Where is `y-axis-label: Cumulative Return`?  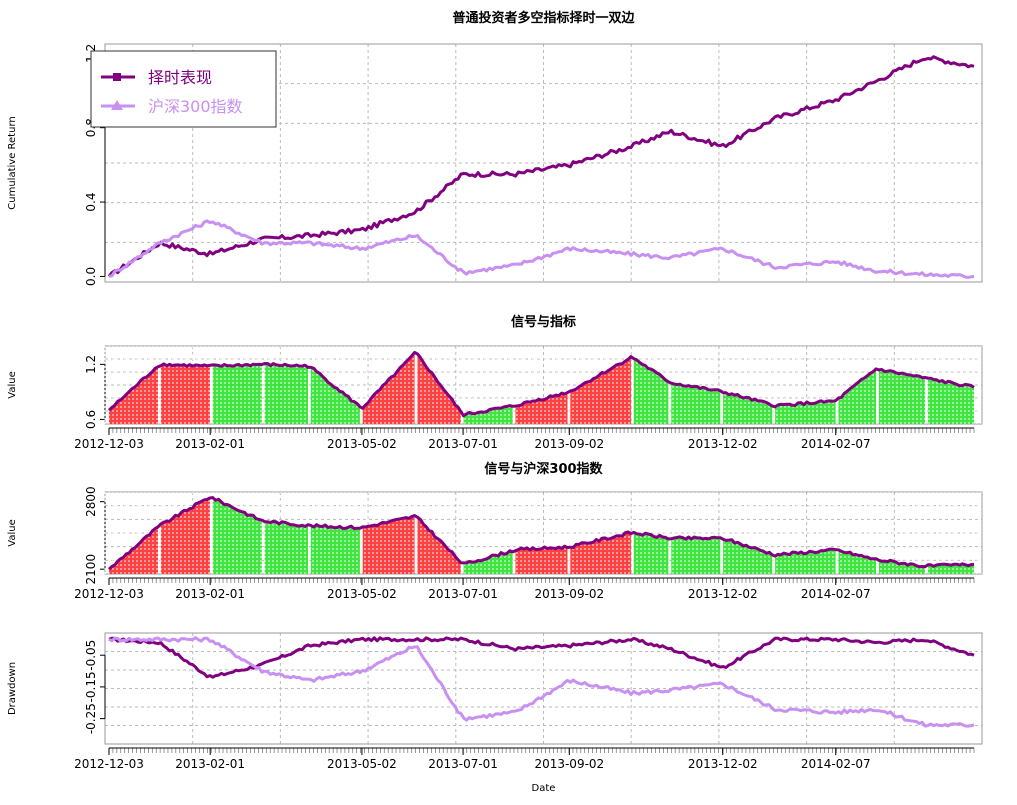 y-axis-label: Cumulative Return is located at coordinates (12, 162).